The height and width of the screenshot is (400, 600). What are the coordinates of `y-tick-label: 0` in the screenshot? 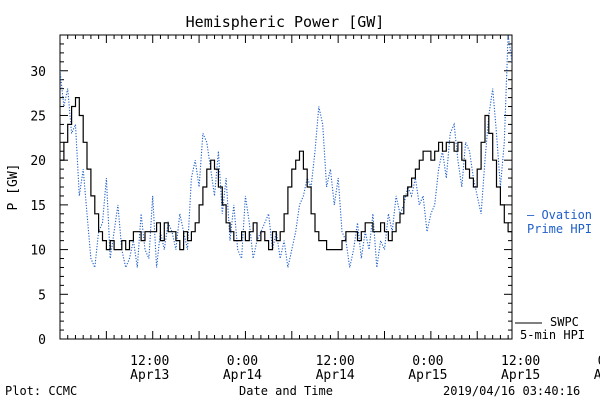 It's located at (42, 340).